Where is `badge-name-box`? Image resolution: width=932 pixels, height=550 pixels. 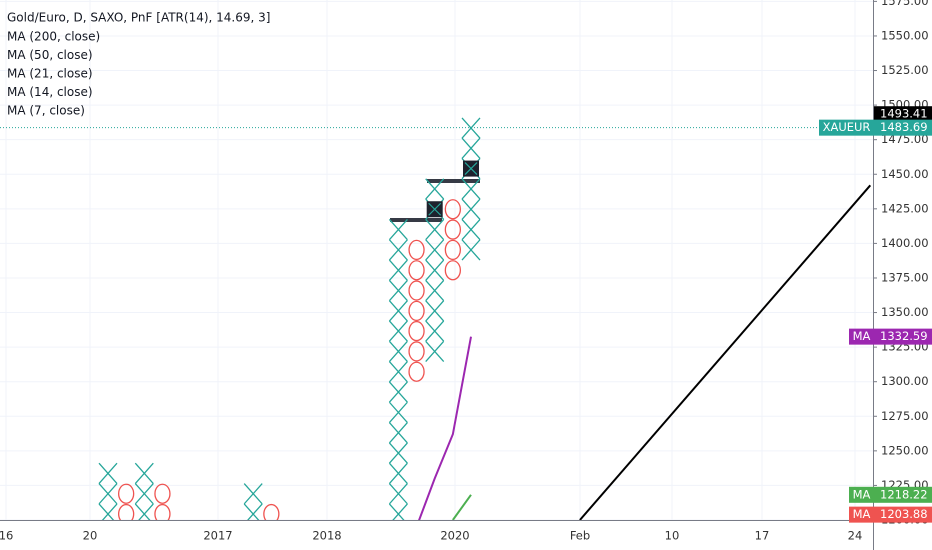
badge-name-box is located at coordinates (861, 336).